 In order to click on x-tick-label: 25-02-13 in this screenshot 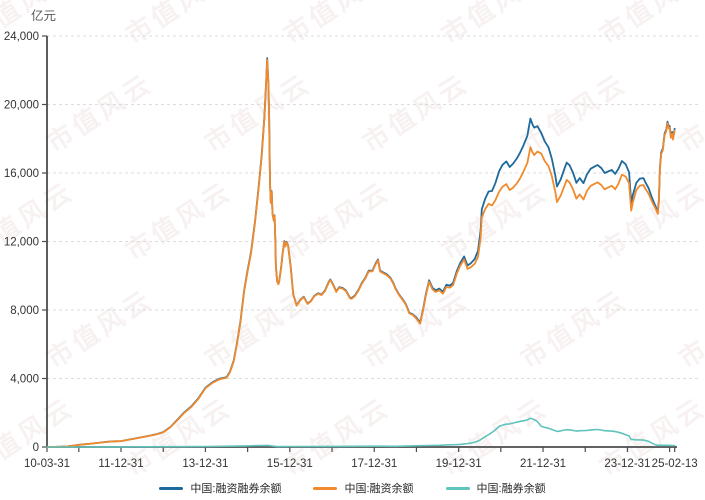, I will do `click(675, 464)`.